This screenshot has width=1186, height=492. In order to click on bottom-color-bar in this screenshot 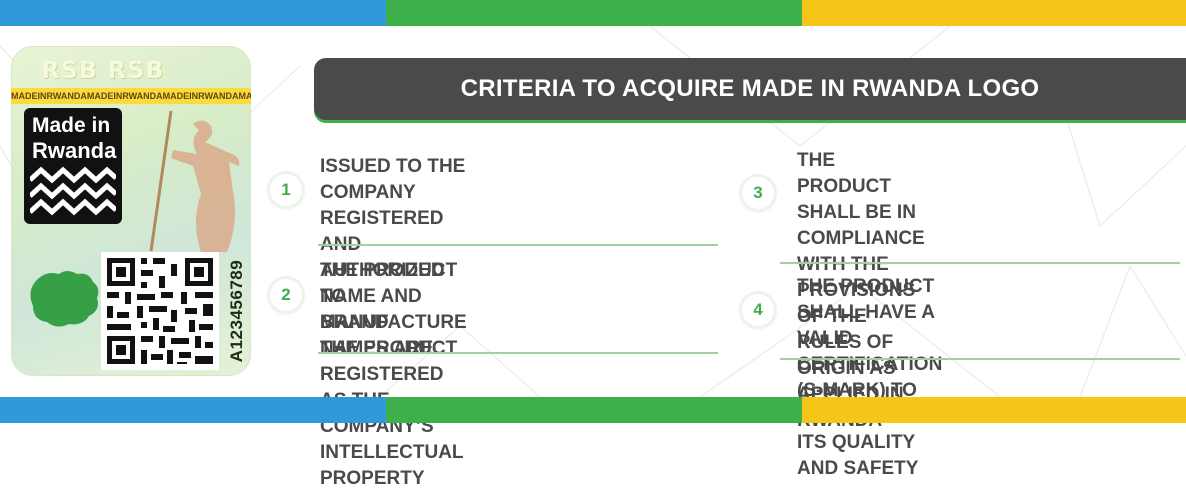, I will do `click(593, 410)`.